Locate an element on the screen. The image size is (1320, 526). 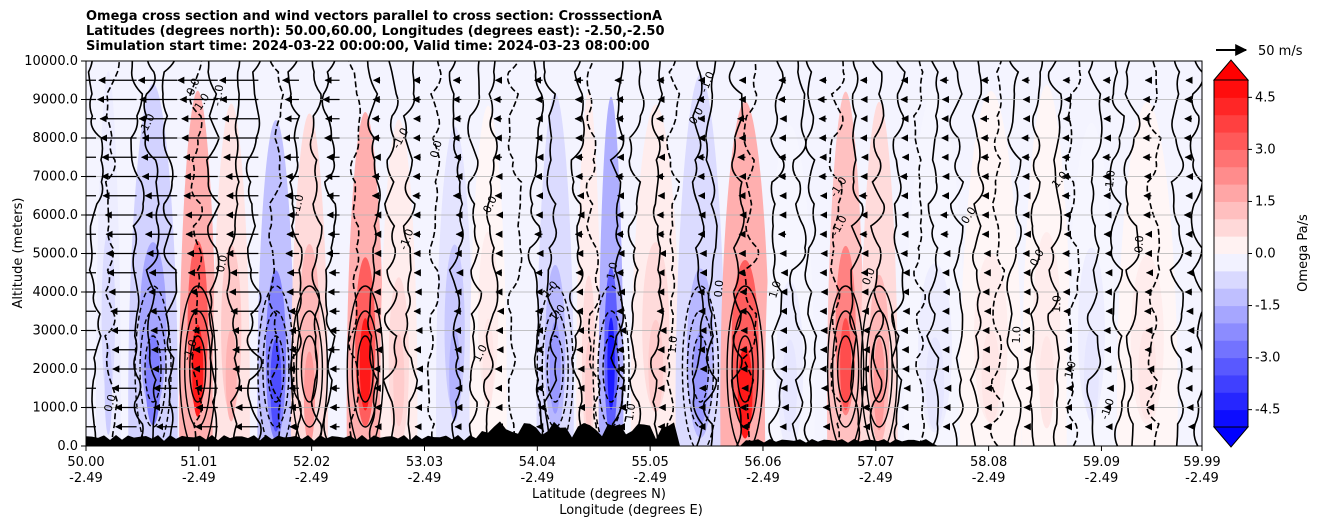
vector-key-label: 50 m/s is located at coordinates (1280, 51).